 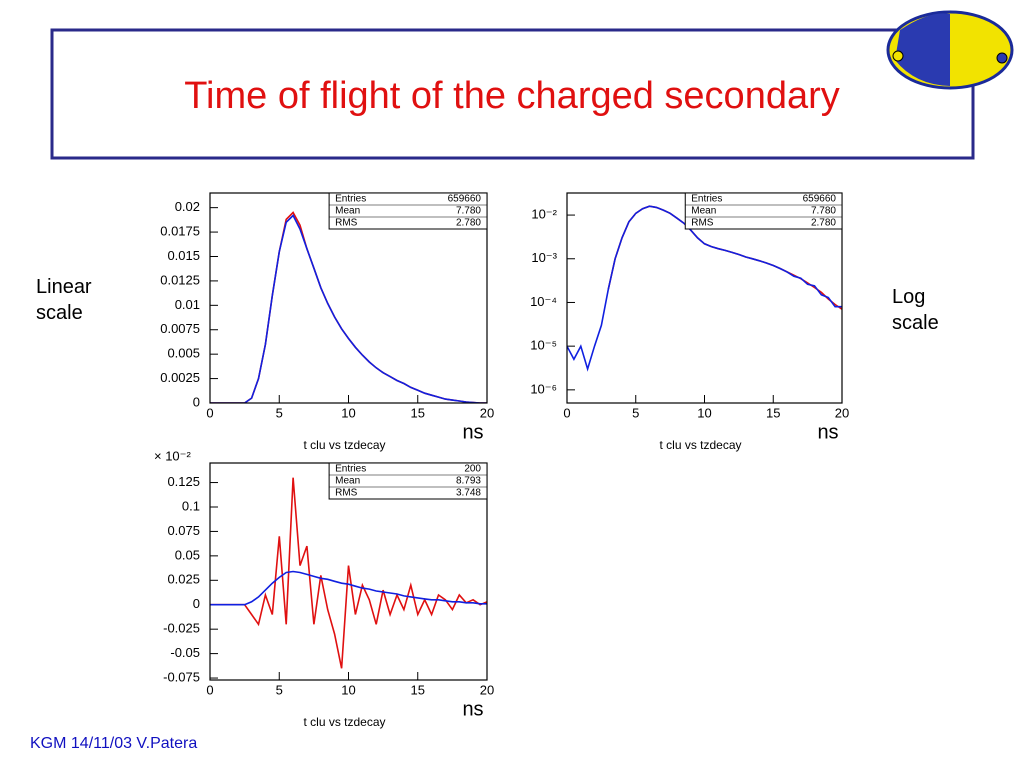 What do you see at coordinates (181, 676) in the screenshot?
I see `y-tick-label: -0.075` at bounding box center [181, 676].